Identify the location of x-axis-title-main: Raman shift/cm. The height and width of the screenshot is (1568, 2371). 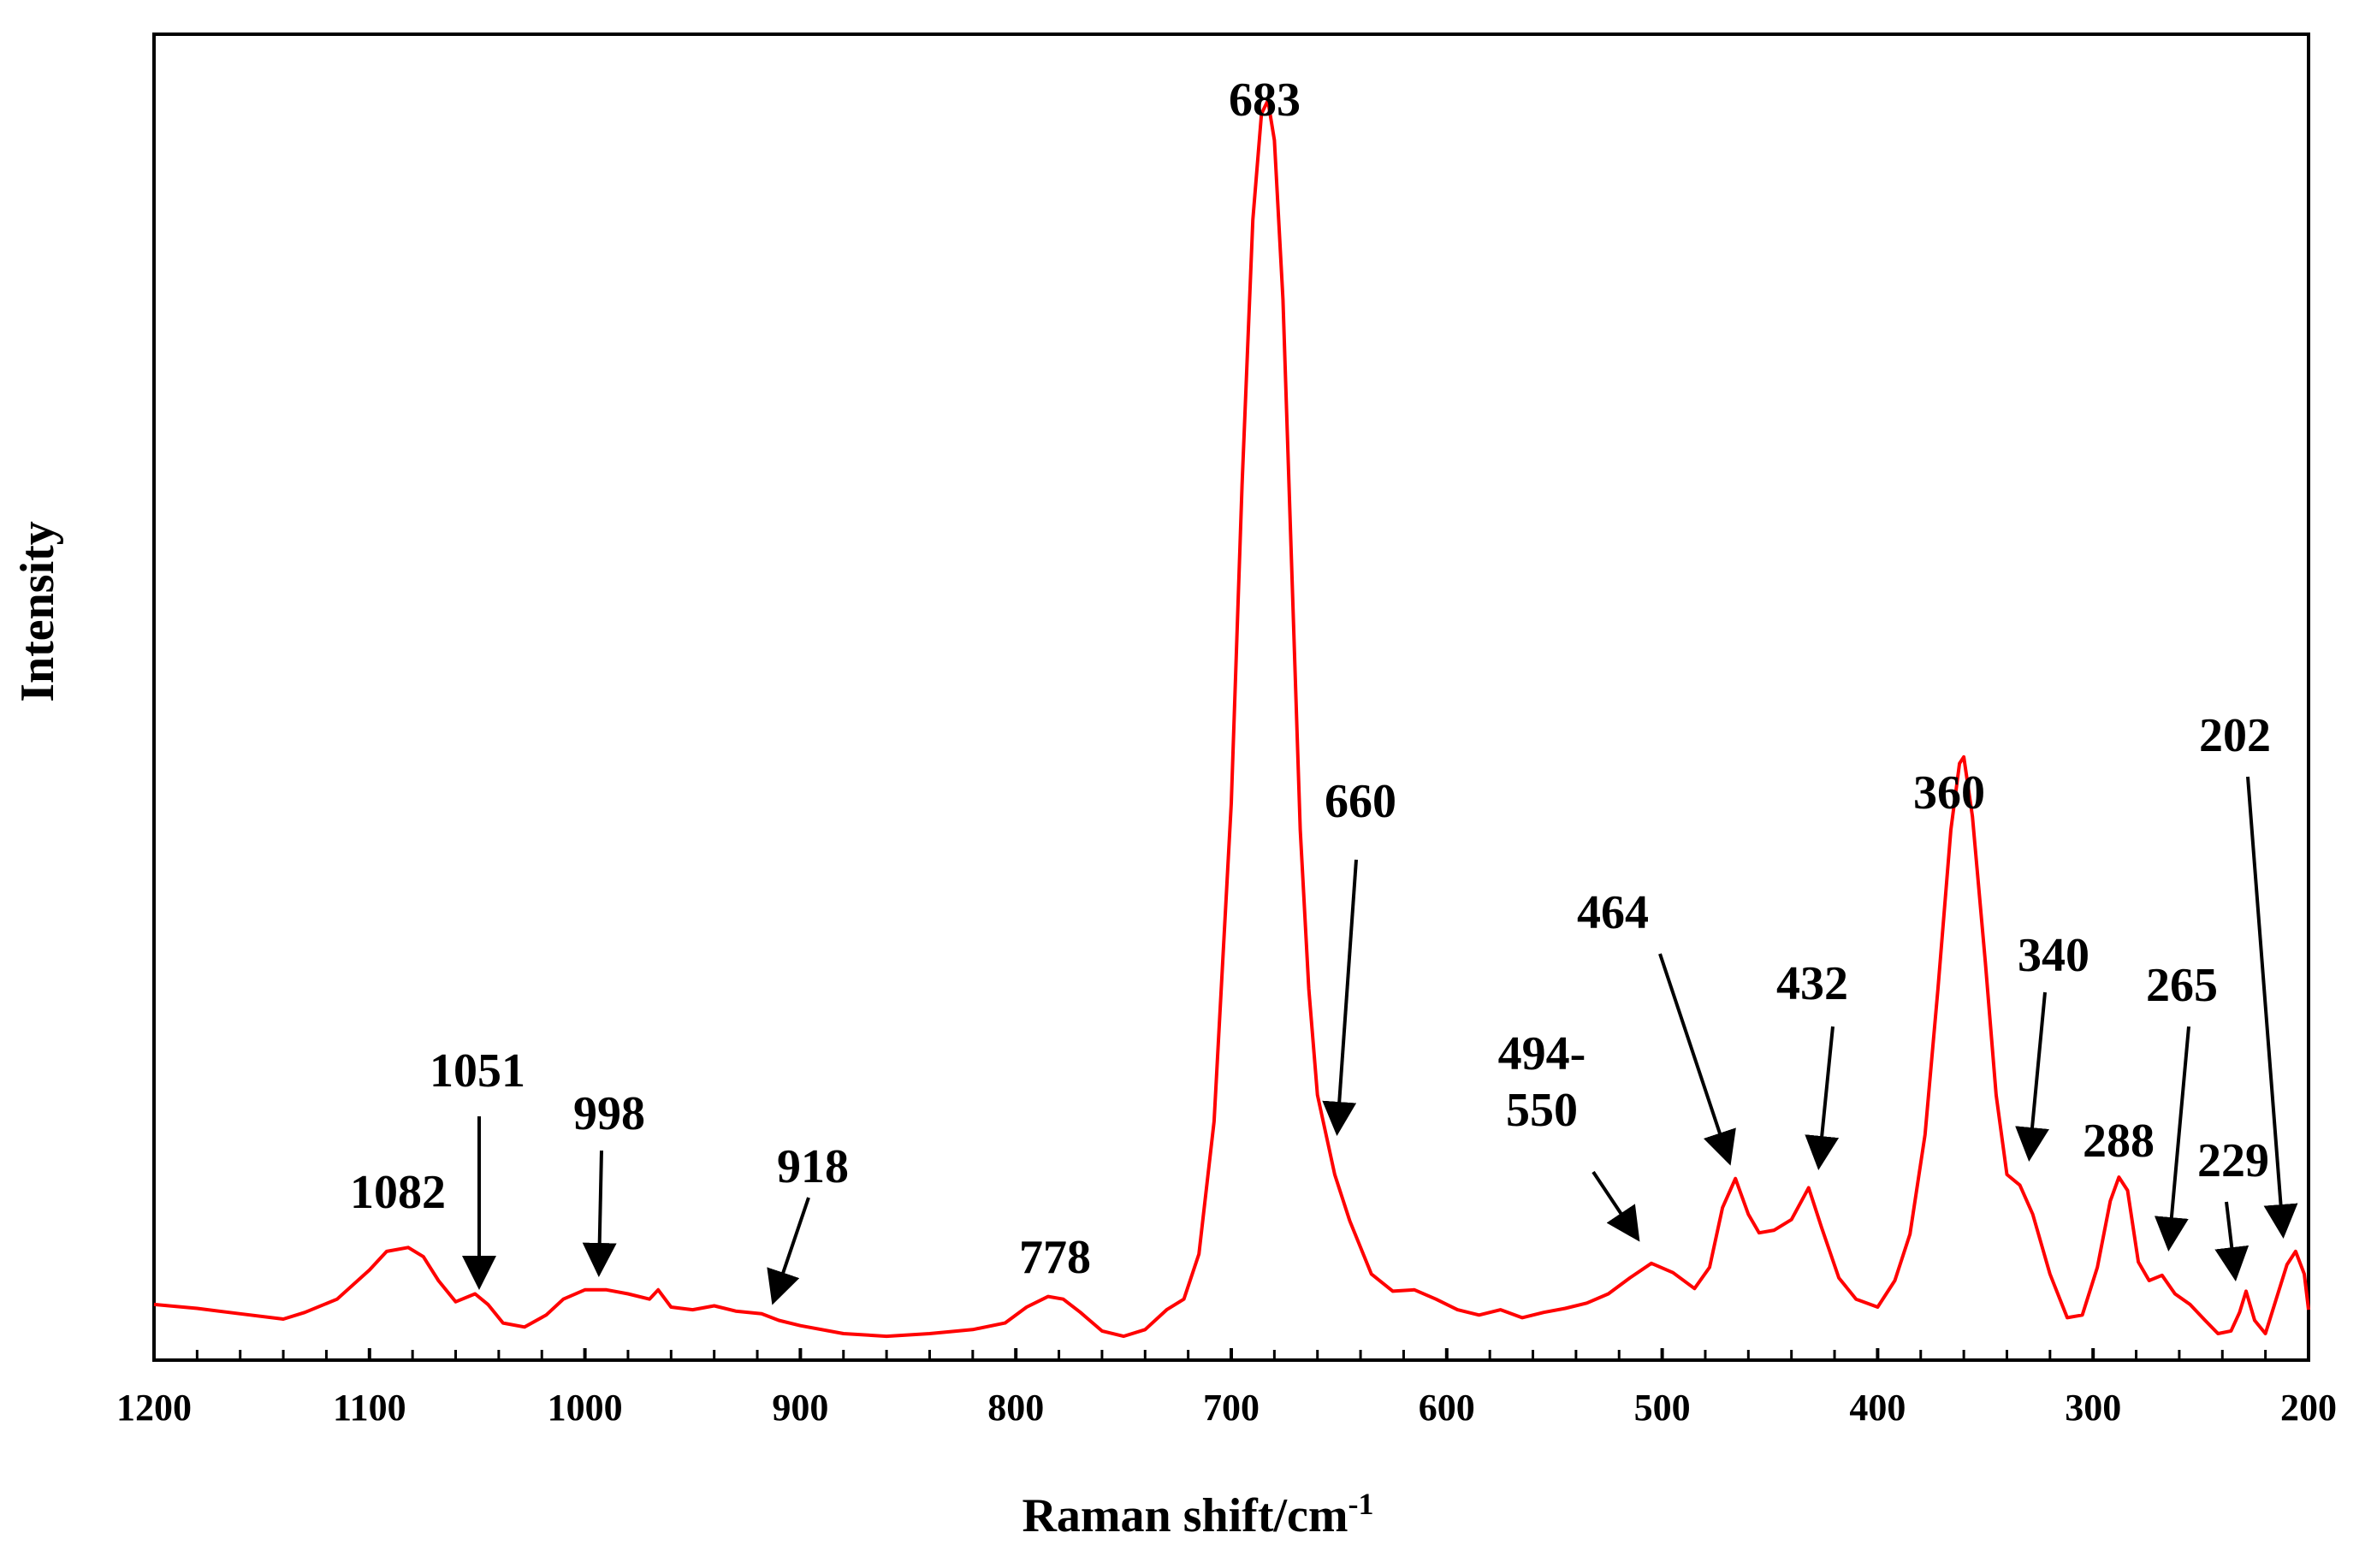
(1185, 1515).